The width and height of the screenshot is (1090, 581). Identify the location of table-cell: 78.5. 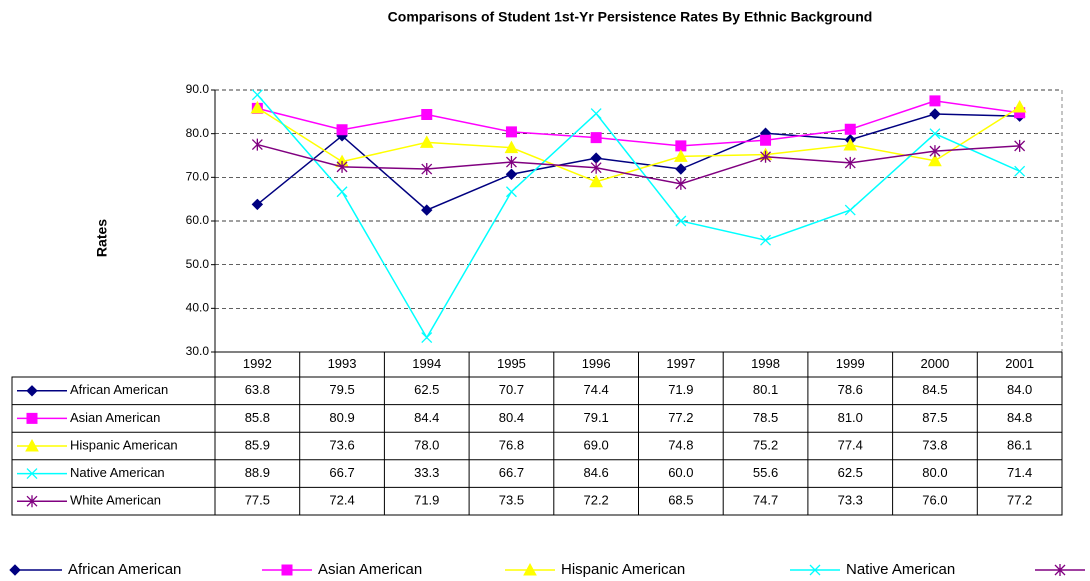
(765, 417).